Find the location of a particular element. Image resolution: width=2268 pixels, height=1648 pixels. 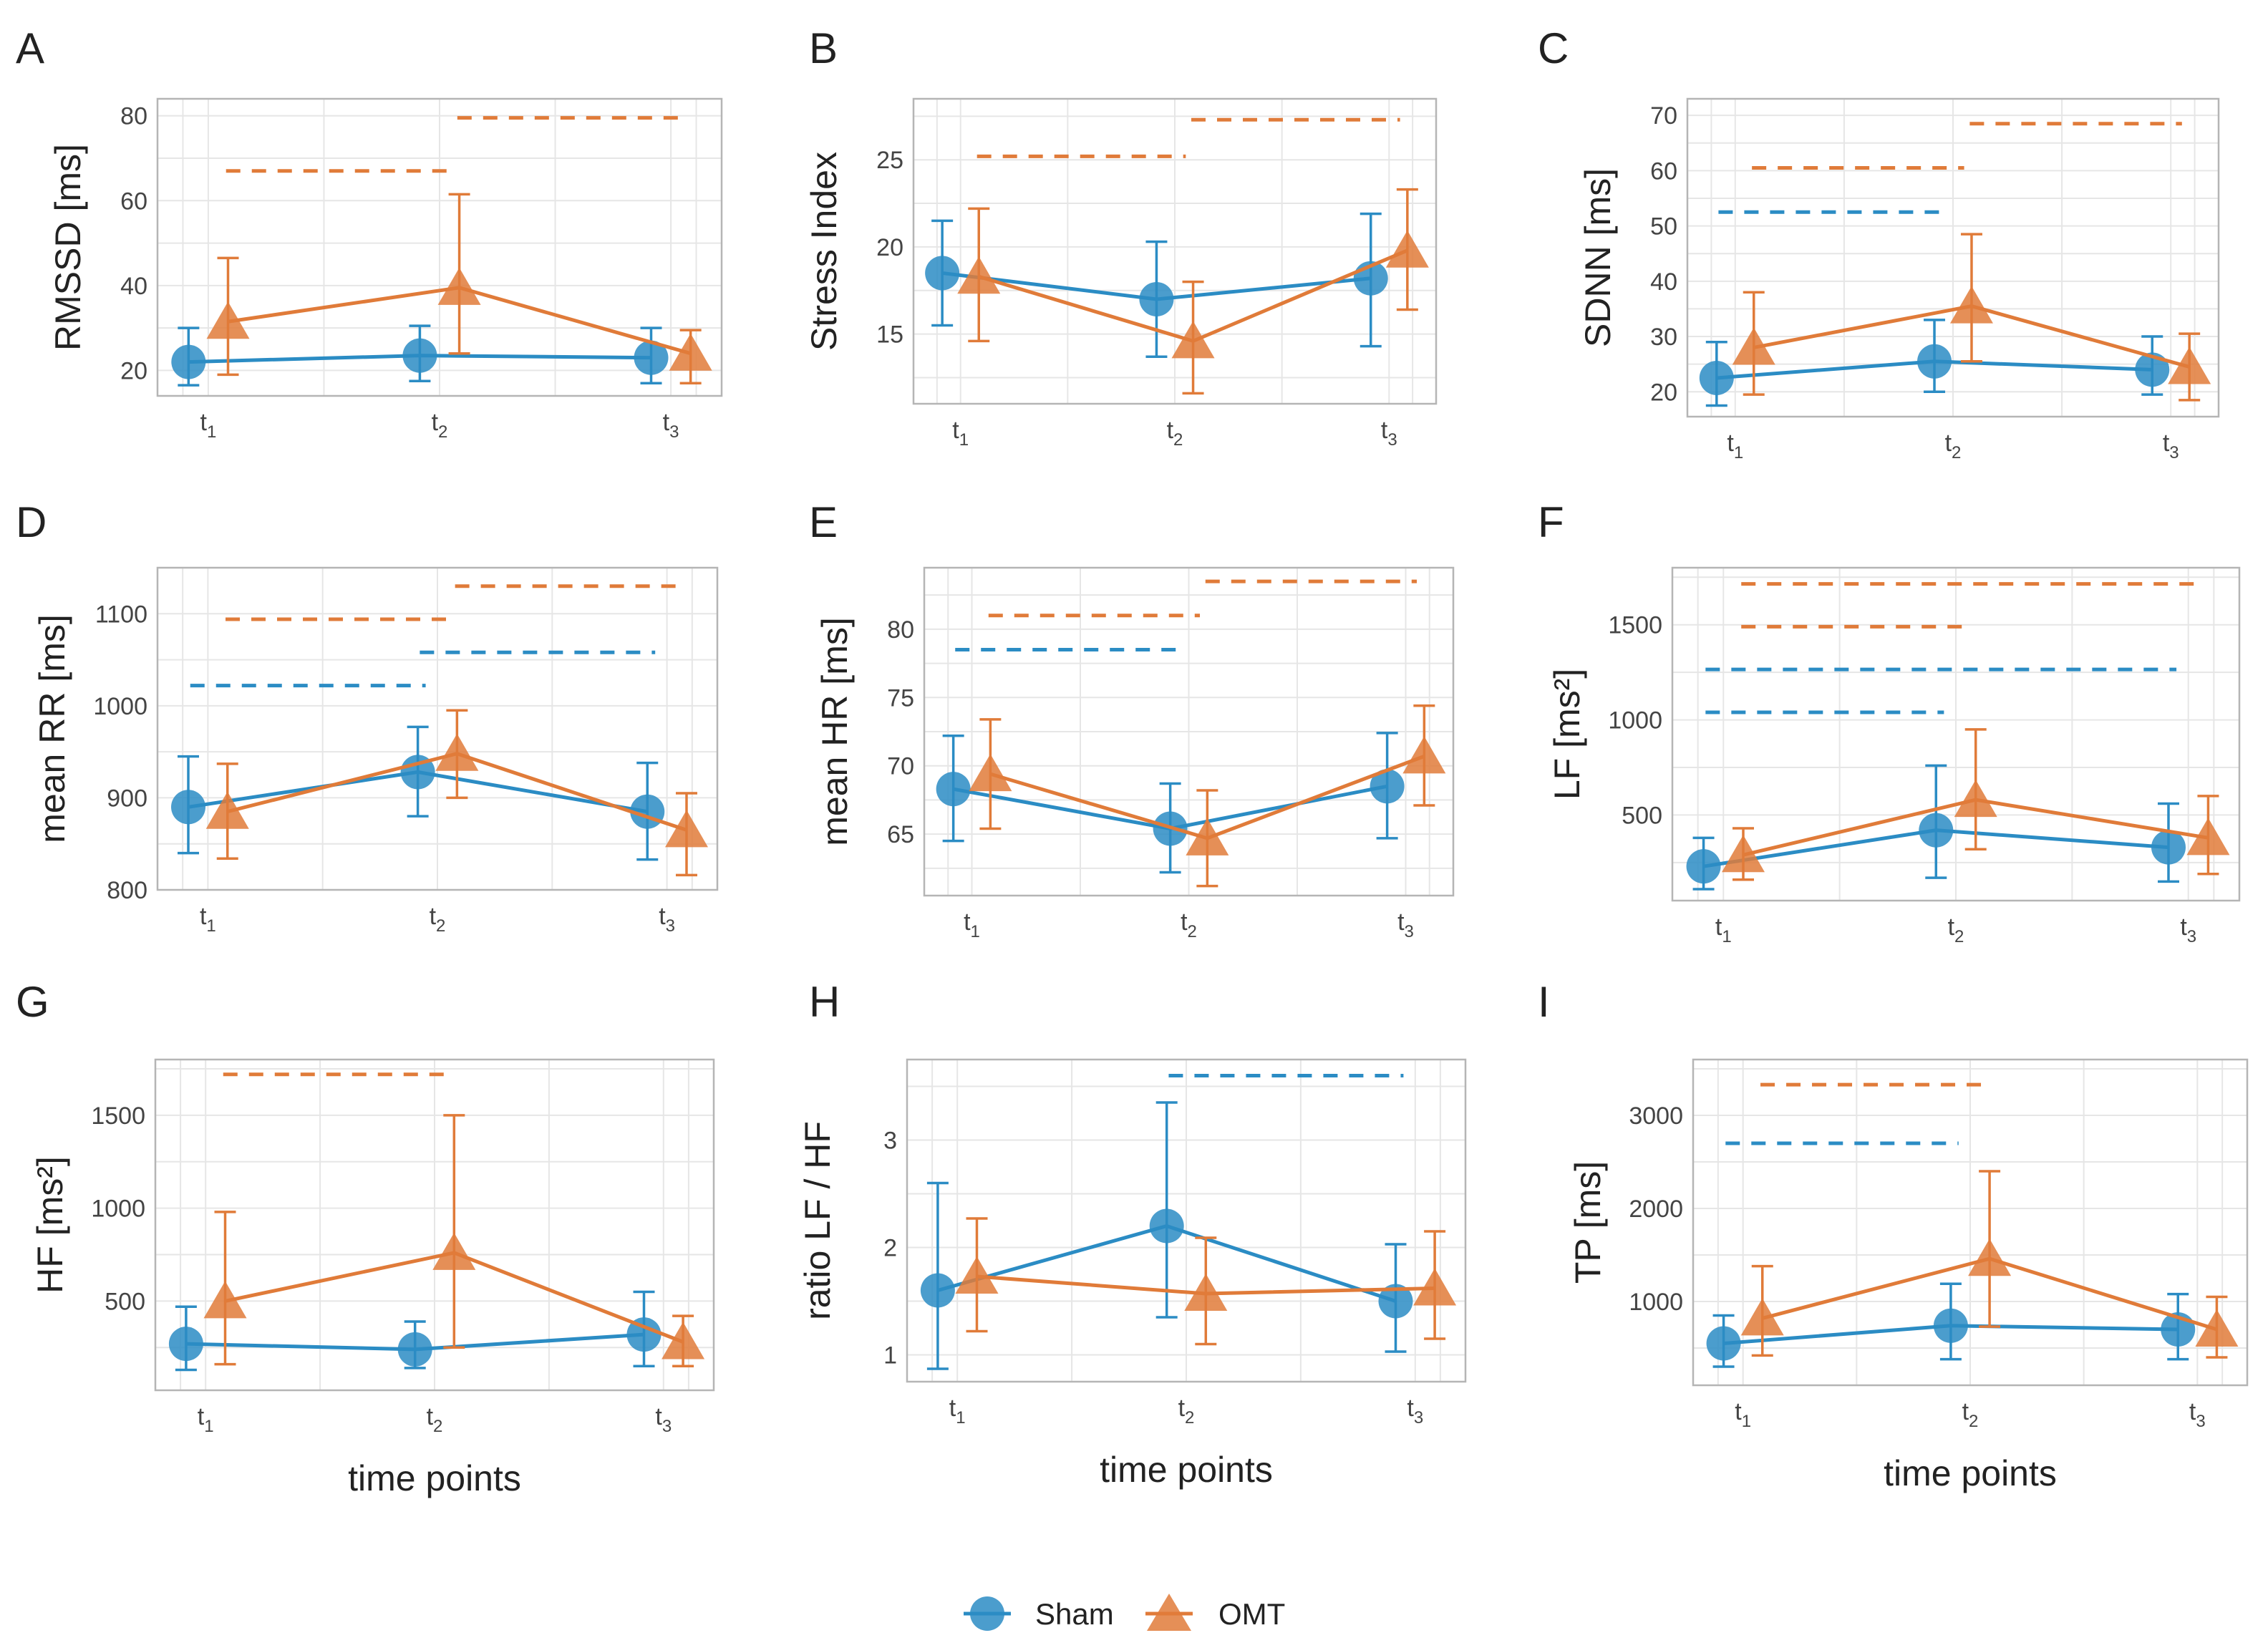

plot-frame-e is located at coordinates (1189, 731).